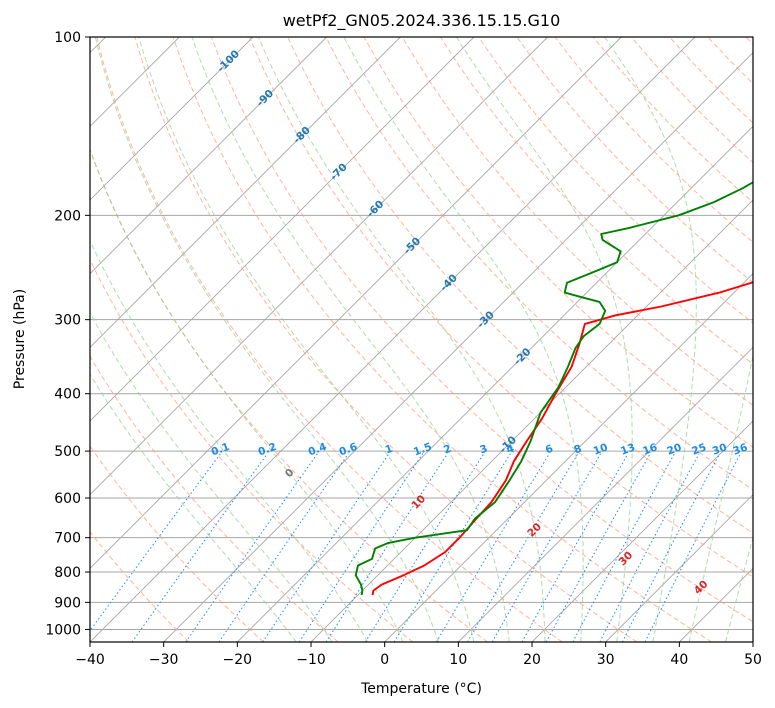  Describe the element at coordinates (423, 450) in the screenshot. I see `mixing-ratio-label: 1.5` at that location.